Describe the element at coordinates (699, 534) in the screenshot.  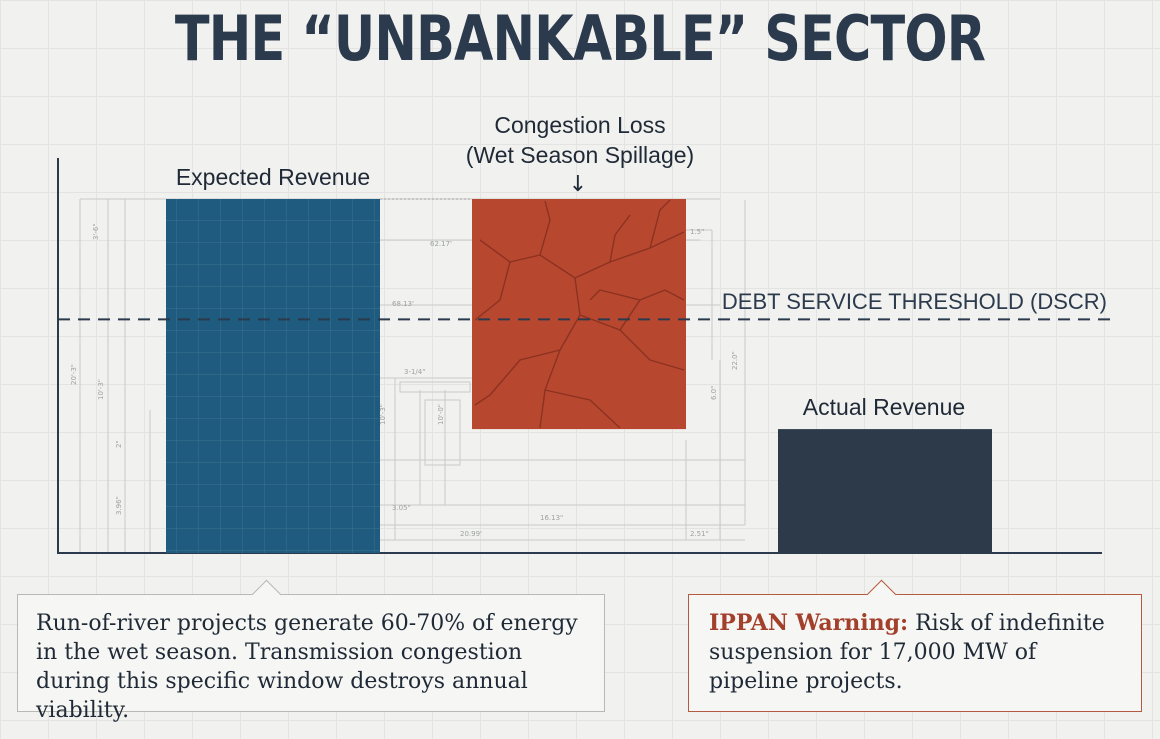
I see `dim-label: 2.51"` at that location.